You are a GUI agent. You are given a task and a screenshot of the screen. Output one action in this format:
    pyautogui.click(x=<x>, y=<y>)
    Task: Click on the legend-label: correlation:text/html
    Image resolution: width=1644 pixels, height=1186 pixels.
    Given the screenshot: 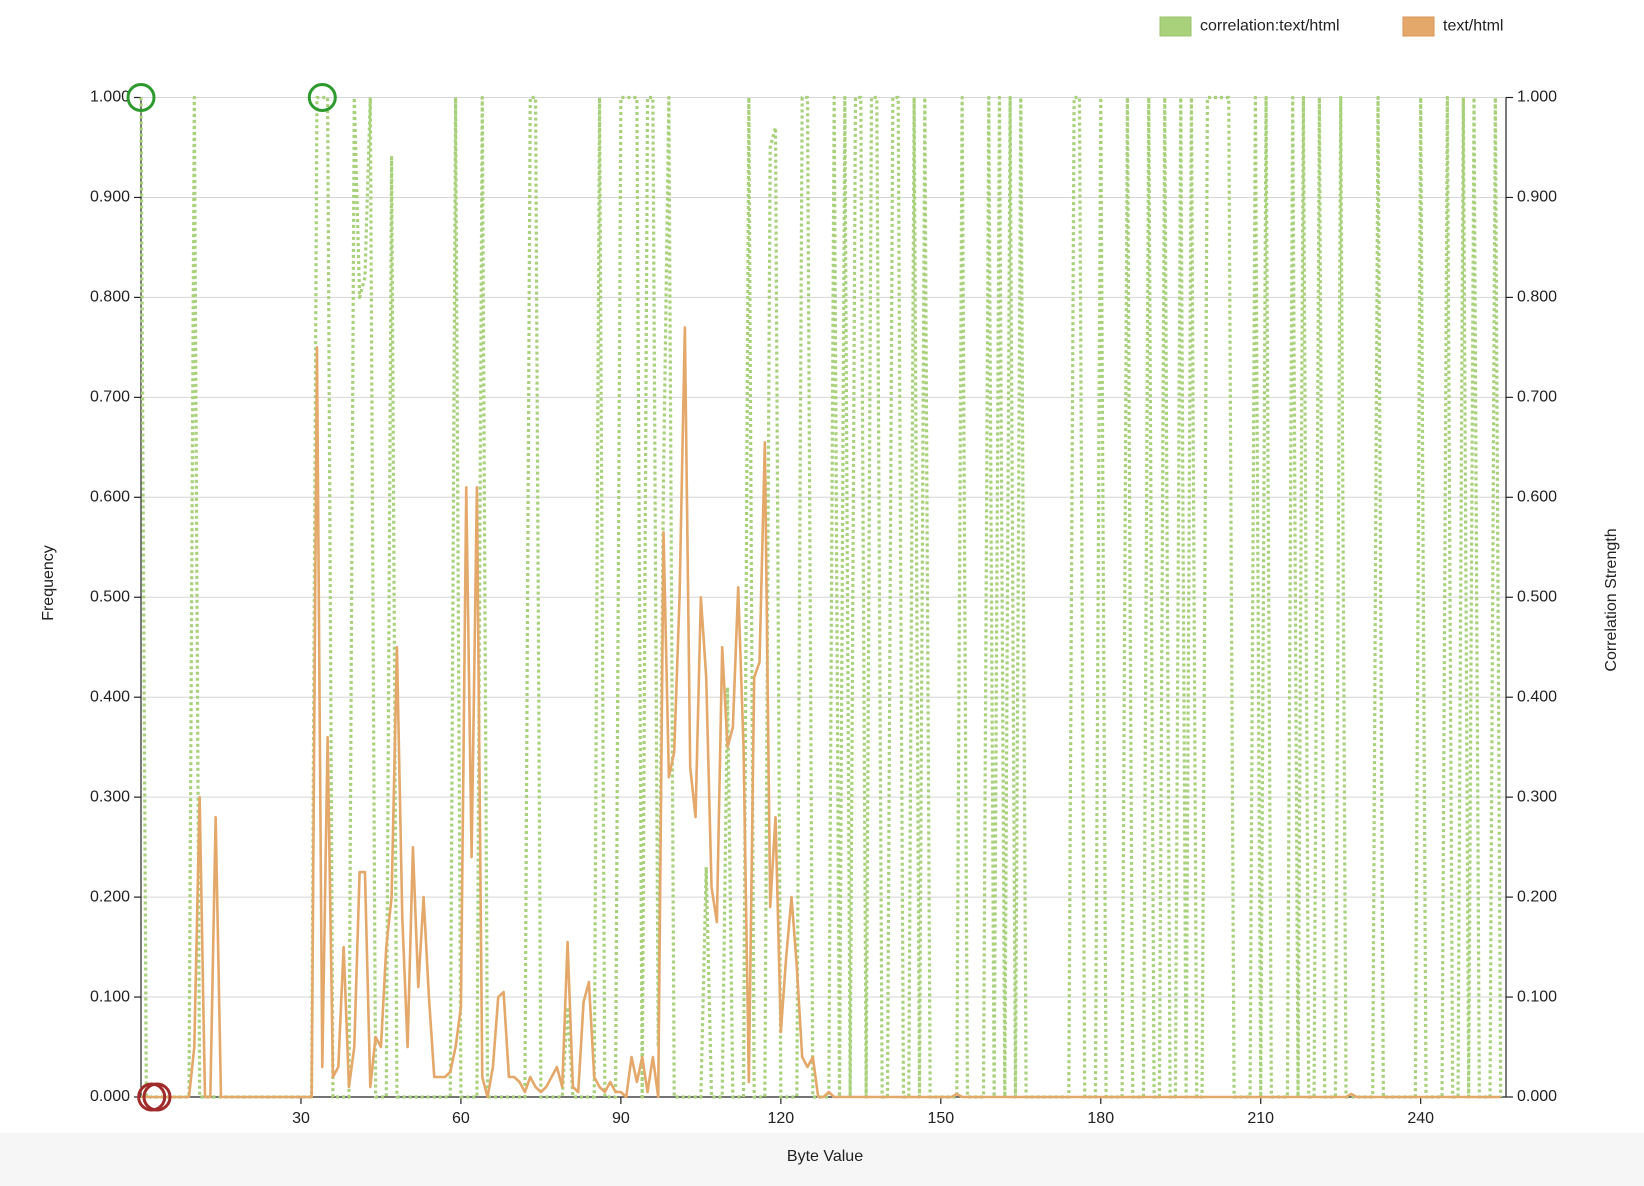 What is the action you would take?
    pyautogui.click(x=1270, y=26)
    